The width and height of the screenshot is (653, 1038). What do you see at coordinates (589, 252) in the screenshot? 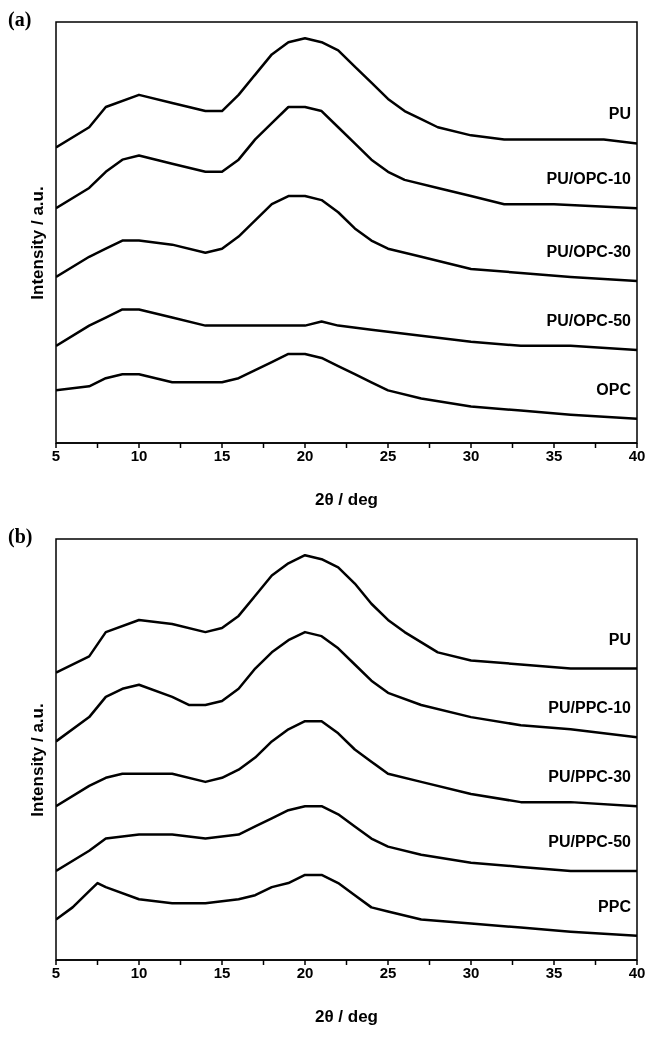
I see `series-label: PU/OPC-30` at bounding box center [589, 252].